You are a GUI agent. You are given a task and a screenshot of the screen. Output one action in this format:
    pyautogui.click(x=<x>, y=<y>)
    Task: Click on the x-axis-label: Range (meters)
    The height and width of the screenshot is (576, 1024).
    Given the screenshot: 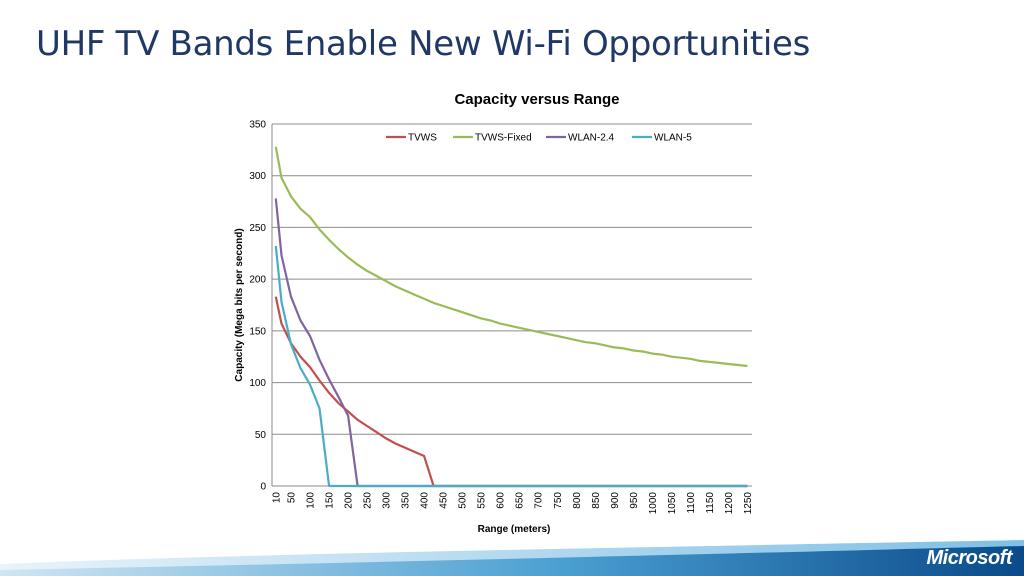 What is the action you would take?
    pyautogui.click(x=514, y=529)
    